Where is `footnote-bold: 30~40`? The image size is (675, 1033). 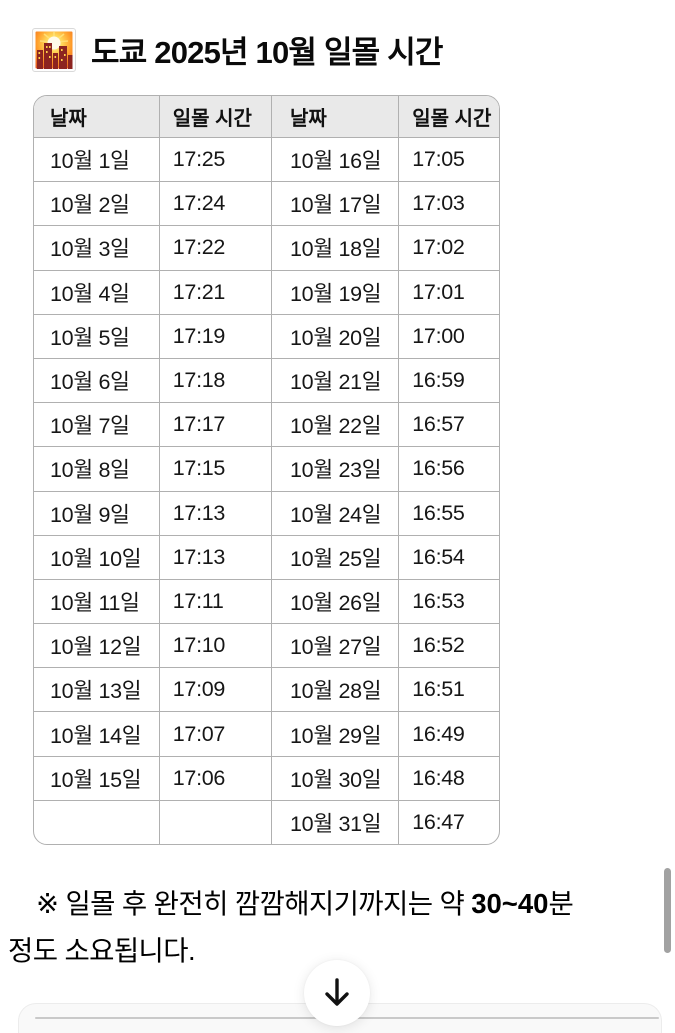 footnote-bold: 30~40 is located at coordinates (510, 903).